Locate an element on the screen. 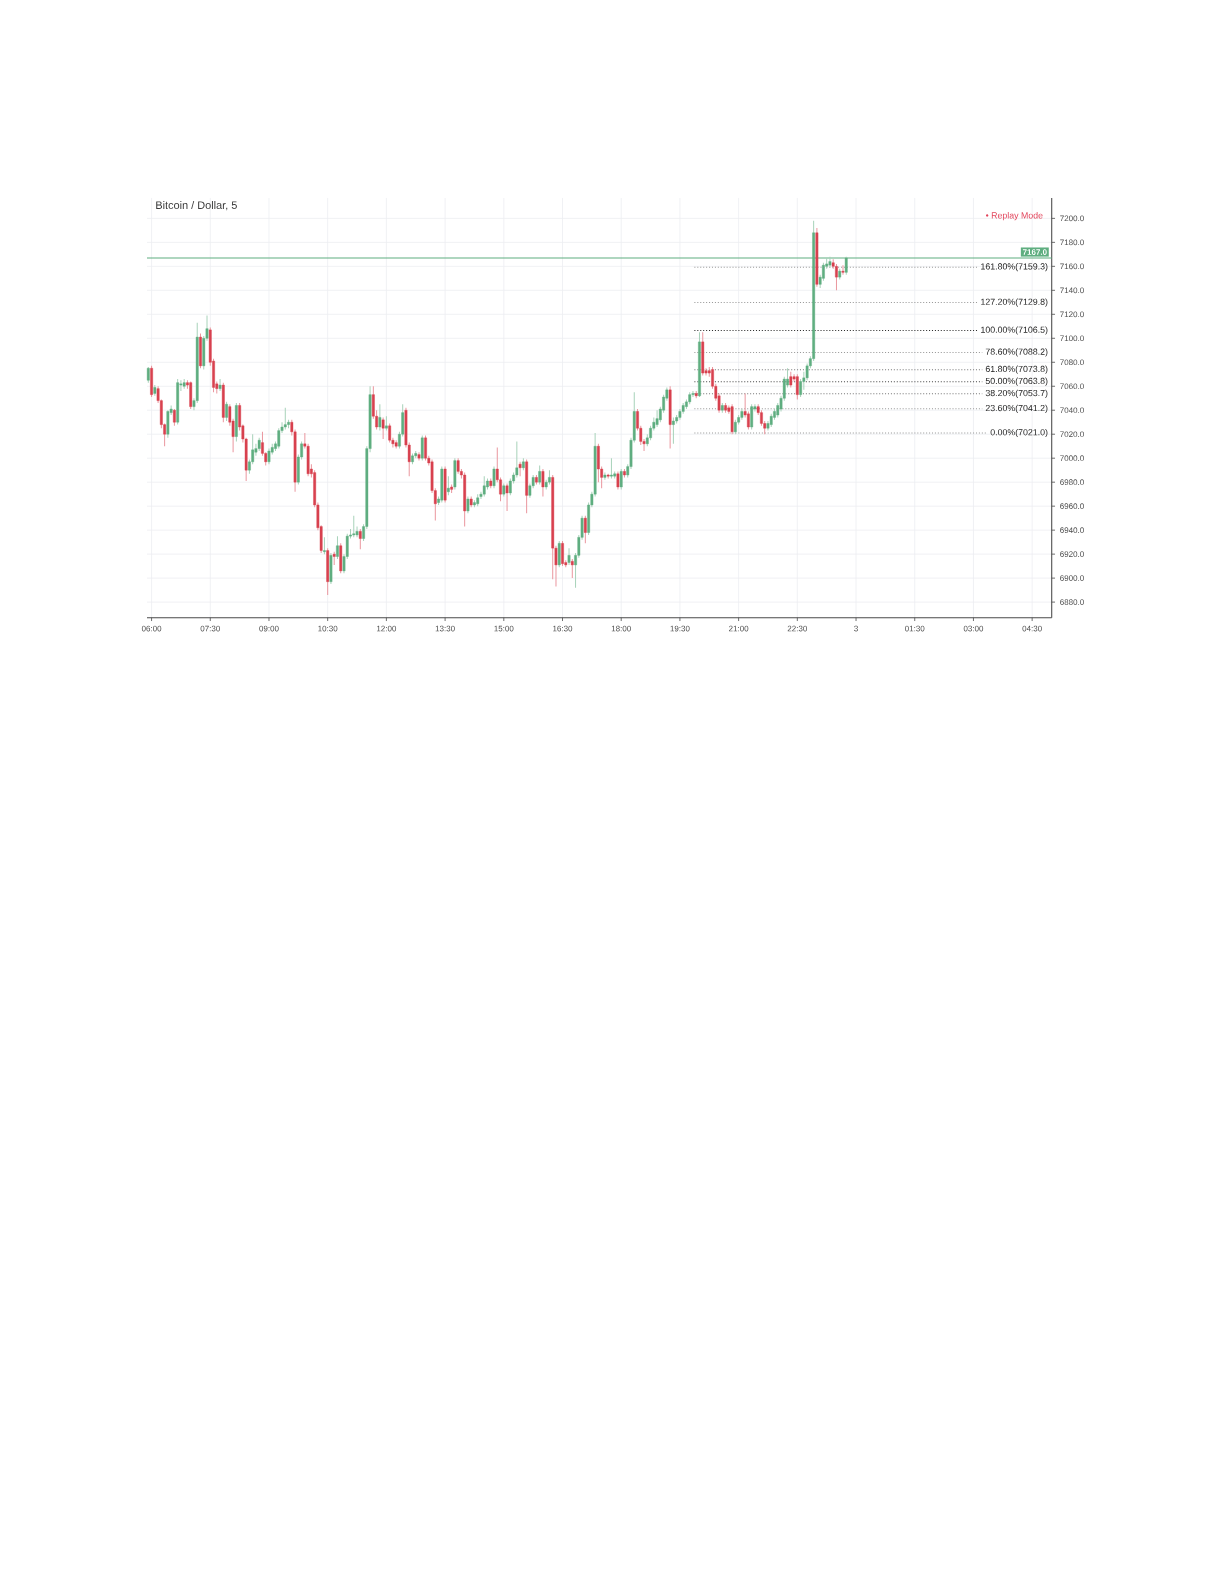 This screenshot has width=1224, height=1584. y-tick-label: 7200.0 is located at coordinates (1072, 218).